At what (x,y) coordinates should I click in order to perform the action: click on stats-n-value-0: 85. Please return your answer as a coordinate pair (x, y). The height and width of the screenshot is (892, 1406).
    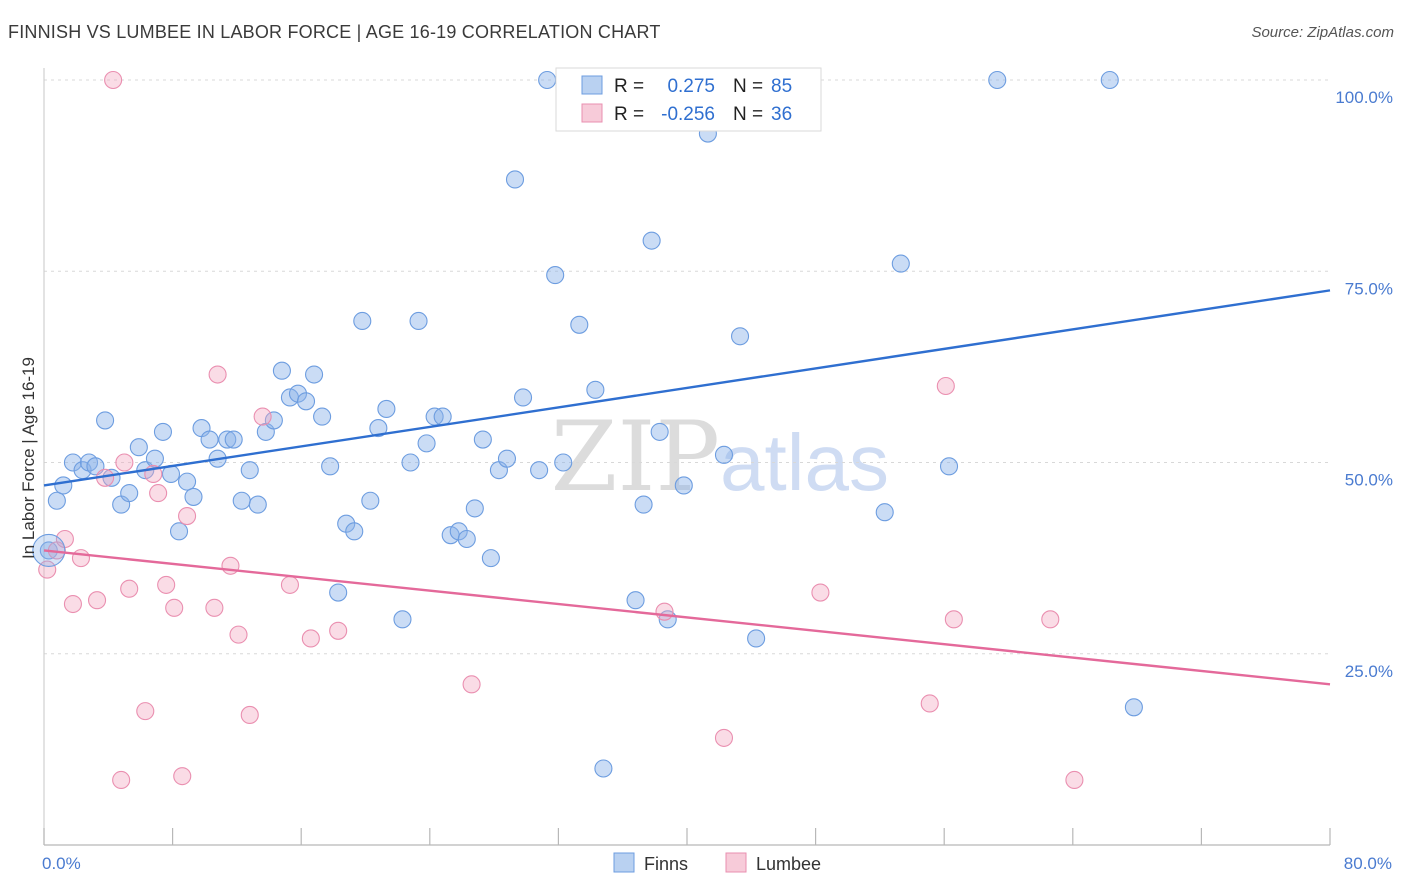
    Looking at the image, I should click on (781, 86).